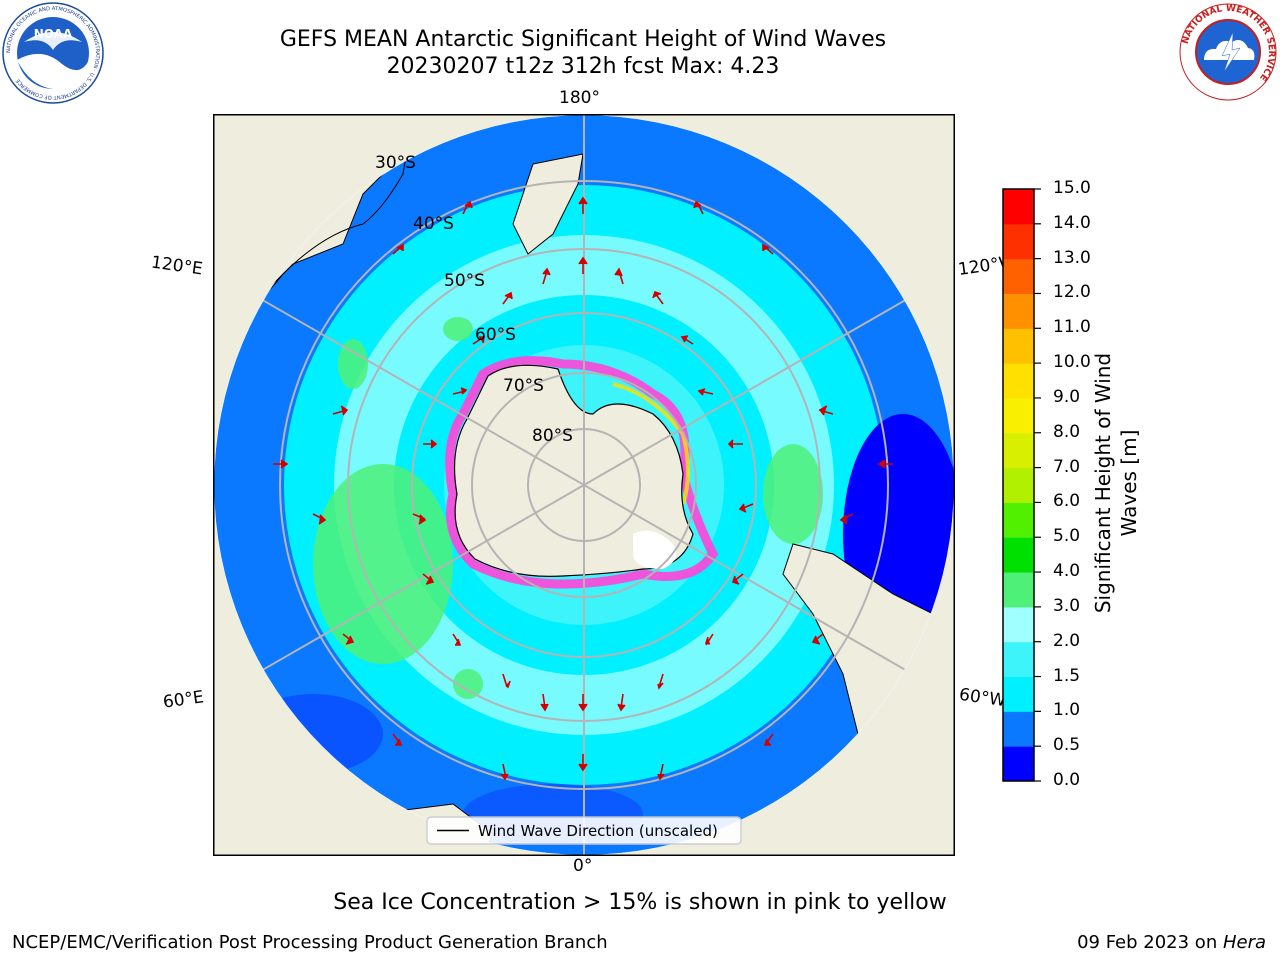  I want to click on colorbar-tick-label: 8.0, so click(1067, 431).